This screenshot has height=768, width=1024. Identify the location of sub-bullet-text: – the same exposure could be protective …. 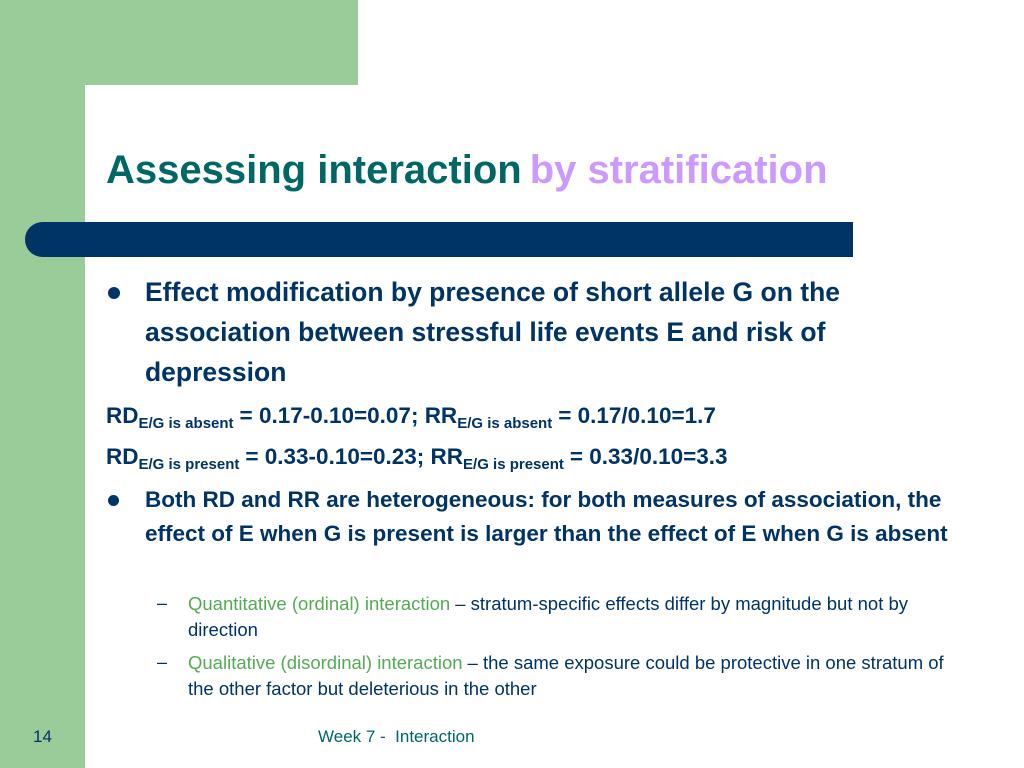
(566, 675).